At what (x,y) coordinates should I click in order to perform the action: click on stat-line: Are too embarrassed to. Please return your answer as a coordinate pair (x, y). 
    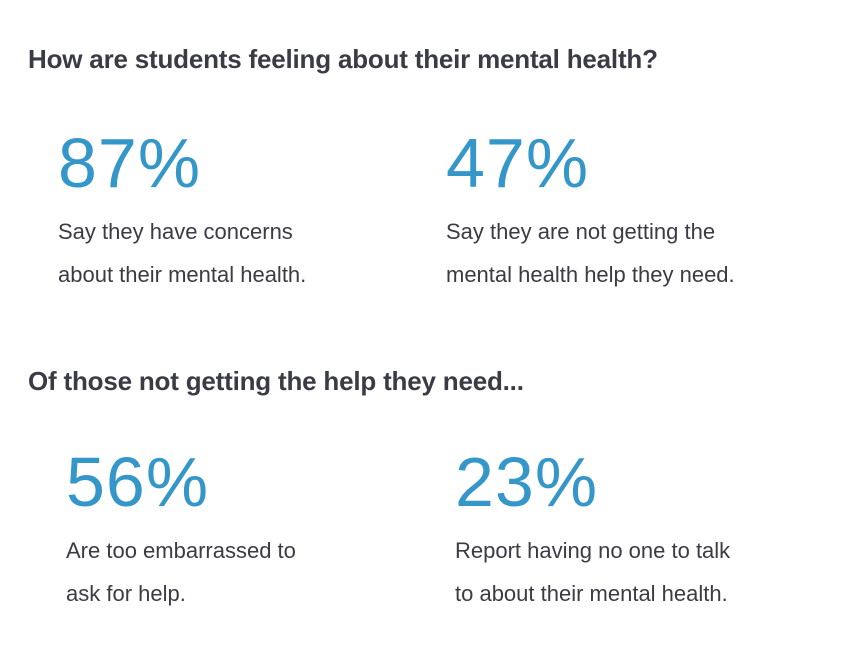
    Looking at the image, I should click on (181, 550).